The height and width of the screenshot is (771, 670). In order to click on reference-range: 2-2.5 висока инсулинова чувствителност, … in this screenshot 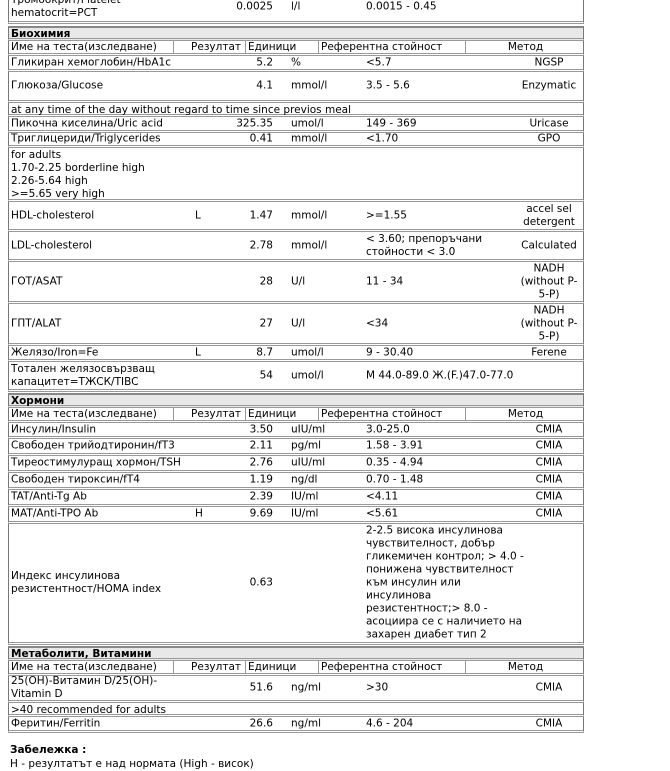, I will do `click(445, 582)`.